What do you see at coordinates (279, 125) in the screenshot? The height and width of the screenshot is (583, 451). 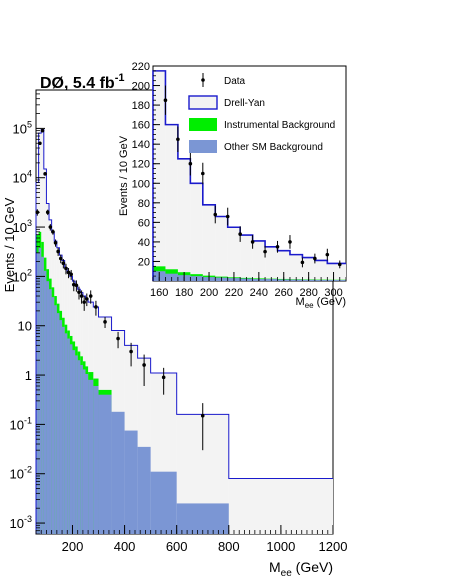 I see `legend-label: Instrumental Background` at bounding box center [279, 125].